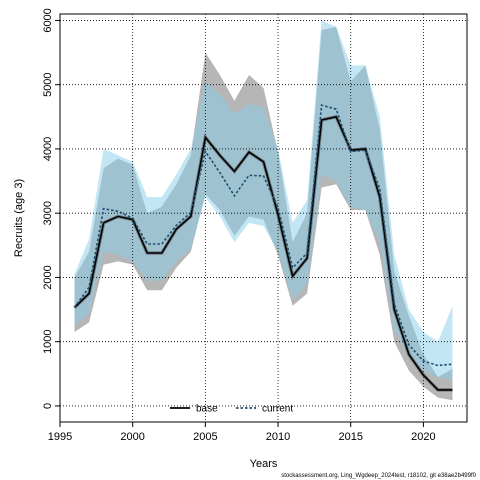 This screenshot has width=480, height=480. I want to click on y-tick-label: 1000, so click(48, 341).